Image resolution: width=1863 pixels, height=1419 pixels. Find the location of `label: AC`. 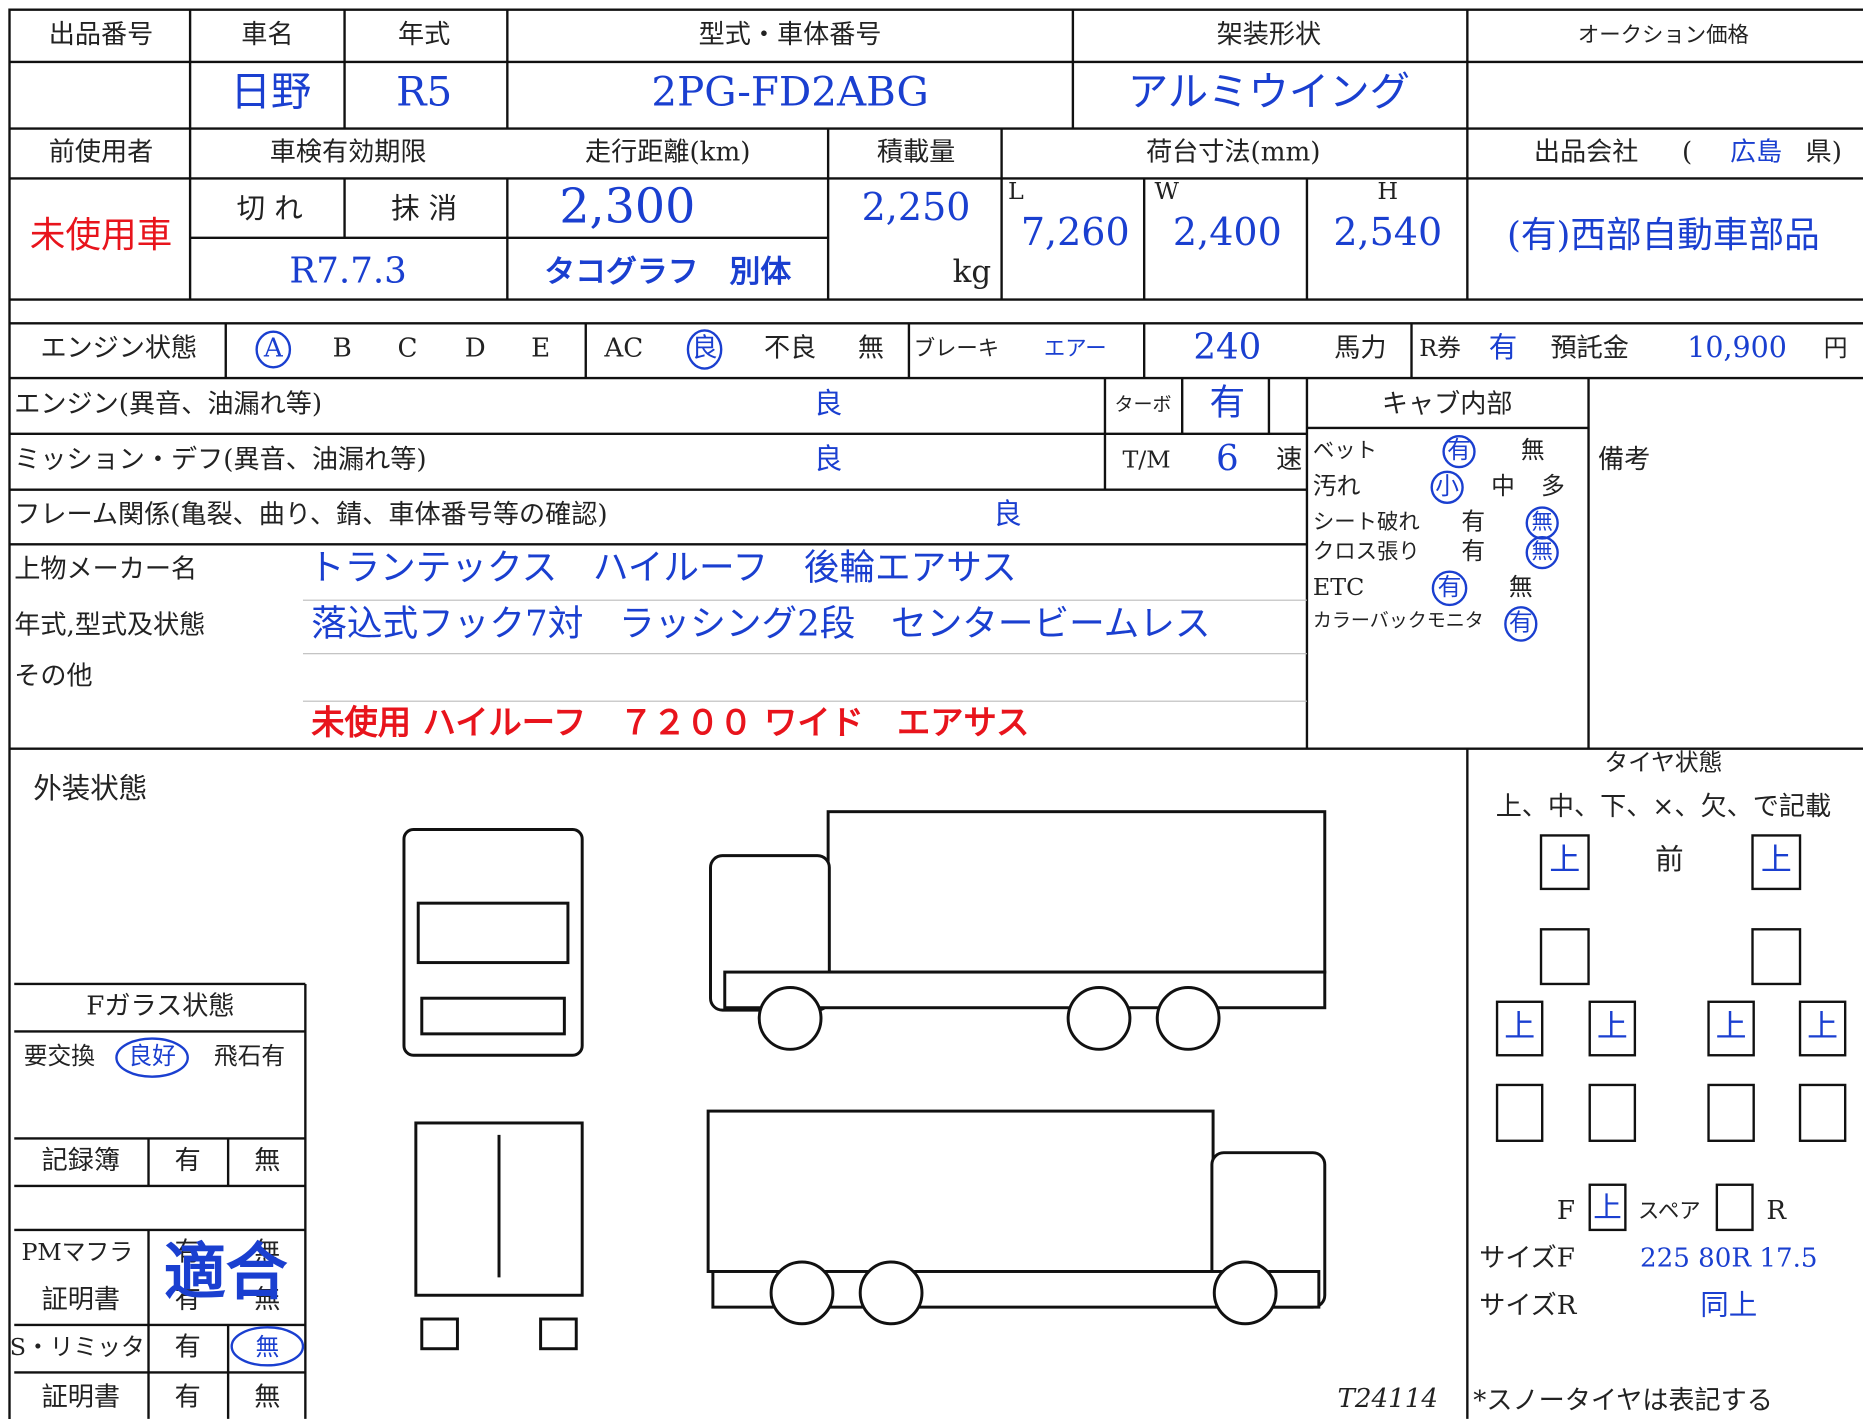

label: AC is located at coordinates (623, 348).